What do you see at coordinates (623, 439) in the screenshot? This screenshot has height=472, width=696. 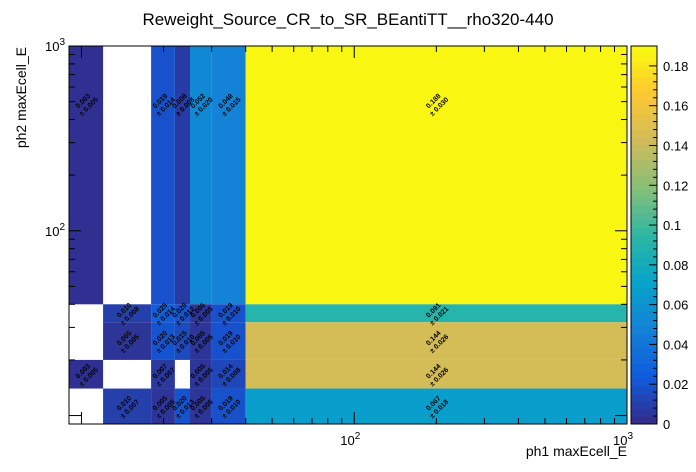 I see `x-tick-label: 10³` at bounding box center [623, 439].